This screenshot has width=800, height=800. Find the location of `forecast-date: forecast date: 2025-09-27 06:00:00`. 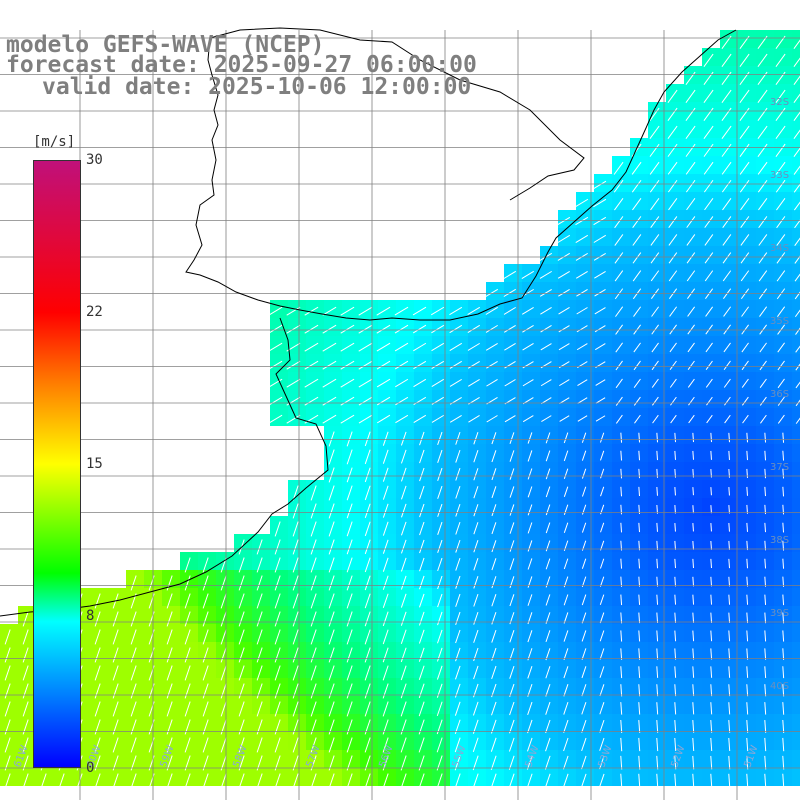

forecast-date: forecast date: 2025-09-27 06:00:00 is located at coordinates (241, 65).